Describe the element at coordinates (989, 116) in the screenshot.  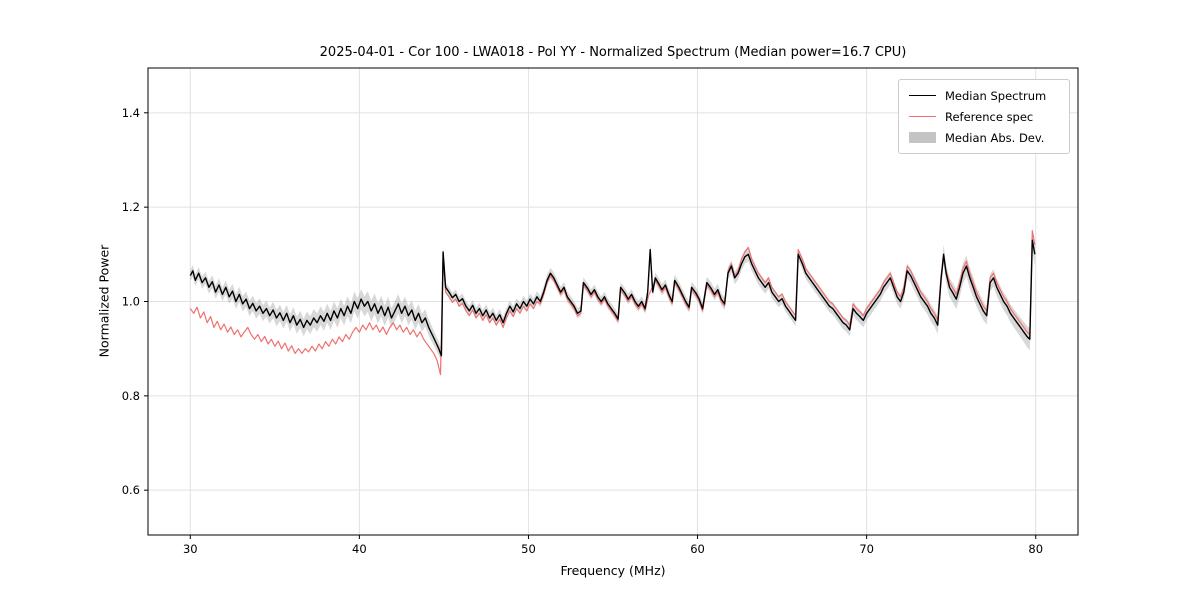
I see `legend-label-reference: Reference spec` at that location.